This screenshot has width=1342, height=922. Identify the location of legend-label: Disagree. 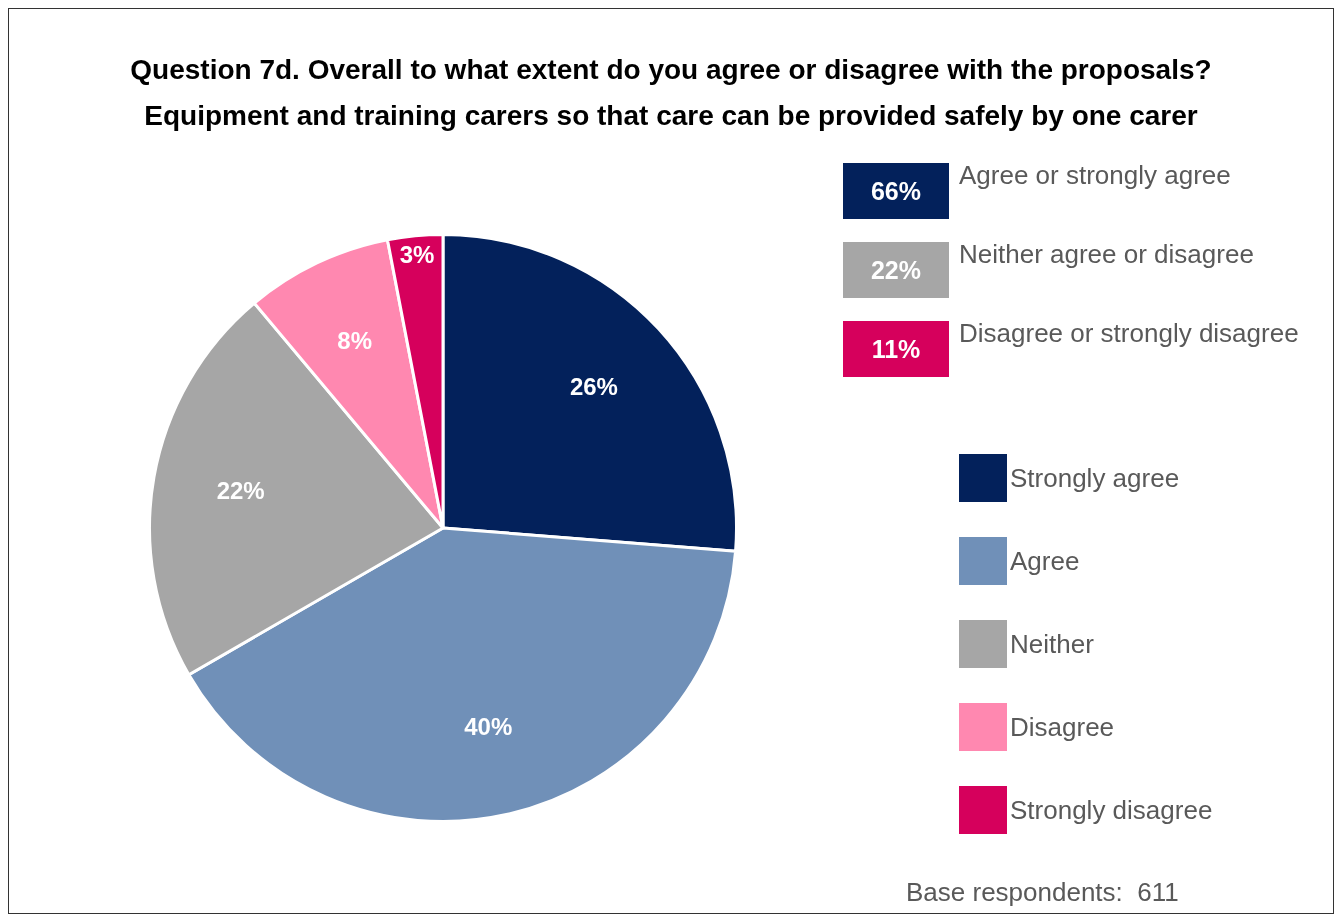
(1062, 727).